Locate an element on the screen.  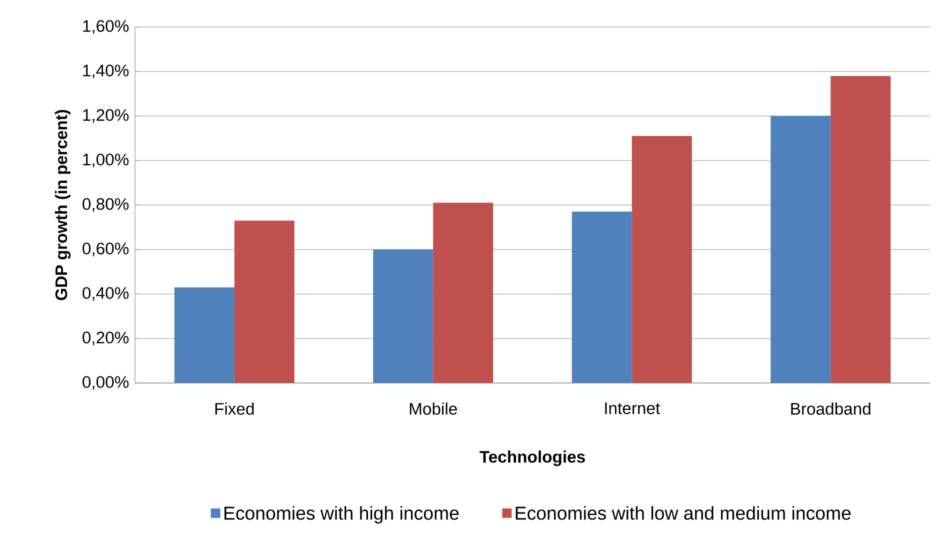
legend-label: Economies with low and medium income is located at coordinates (683, 513).